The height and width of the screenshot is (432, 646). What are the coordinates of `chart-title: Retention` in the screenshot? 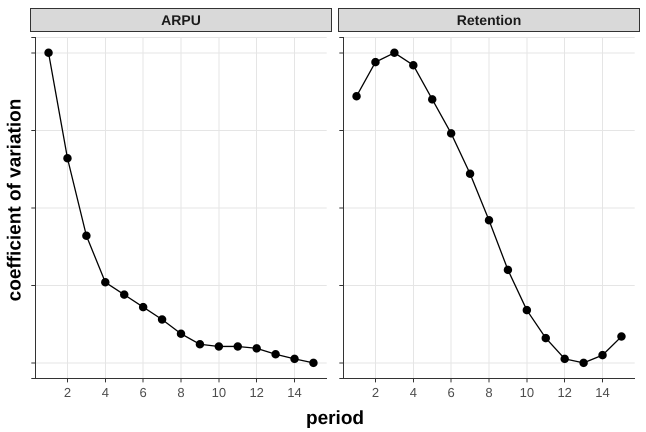 It's located at (489, 20).